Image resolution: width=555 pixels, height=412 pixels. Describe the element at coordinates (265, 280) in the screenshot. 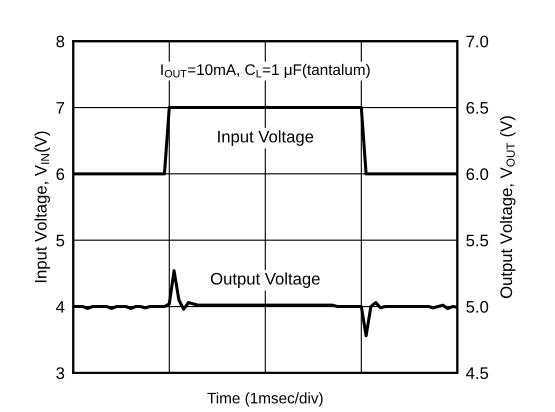

I see `series-label: Output Voltage` at that location.